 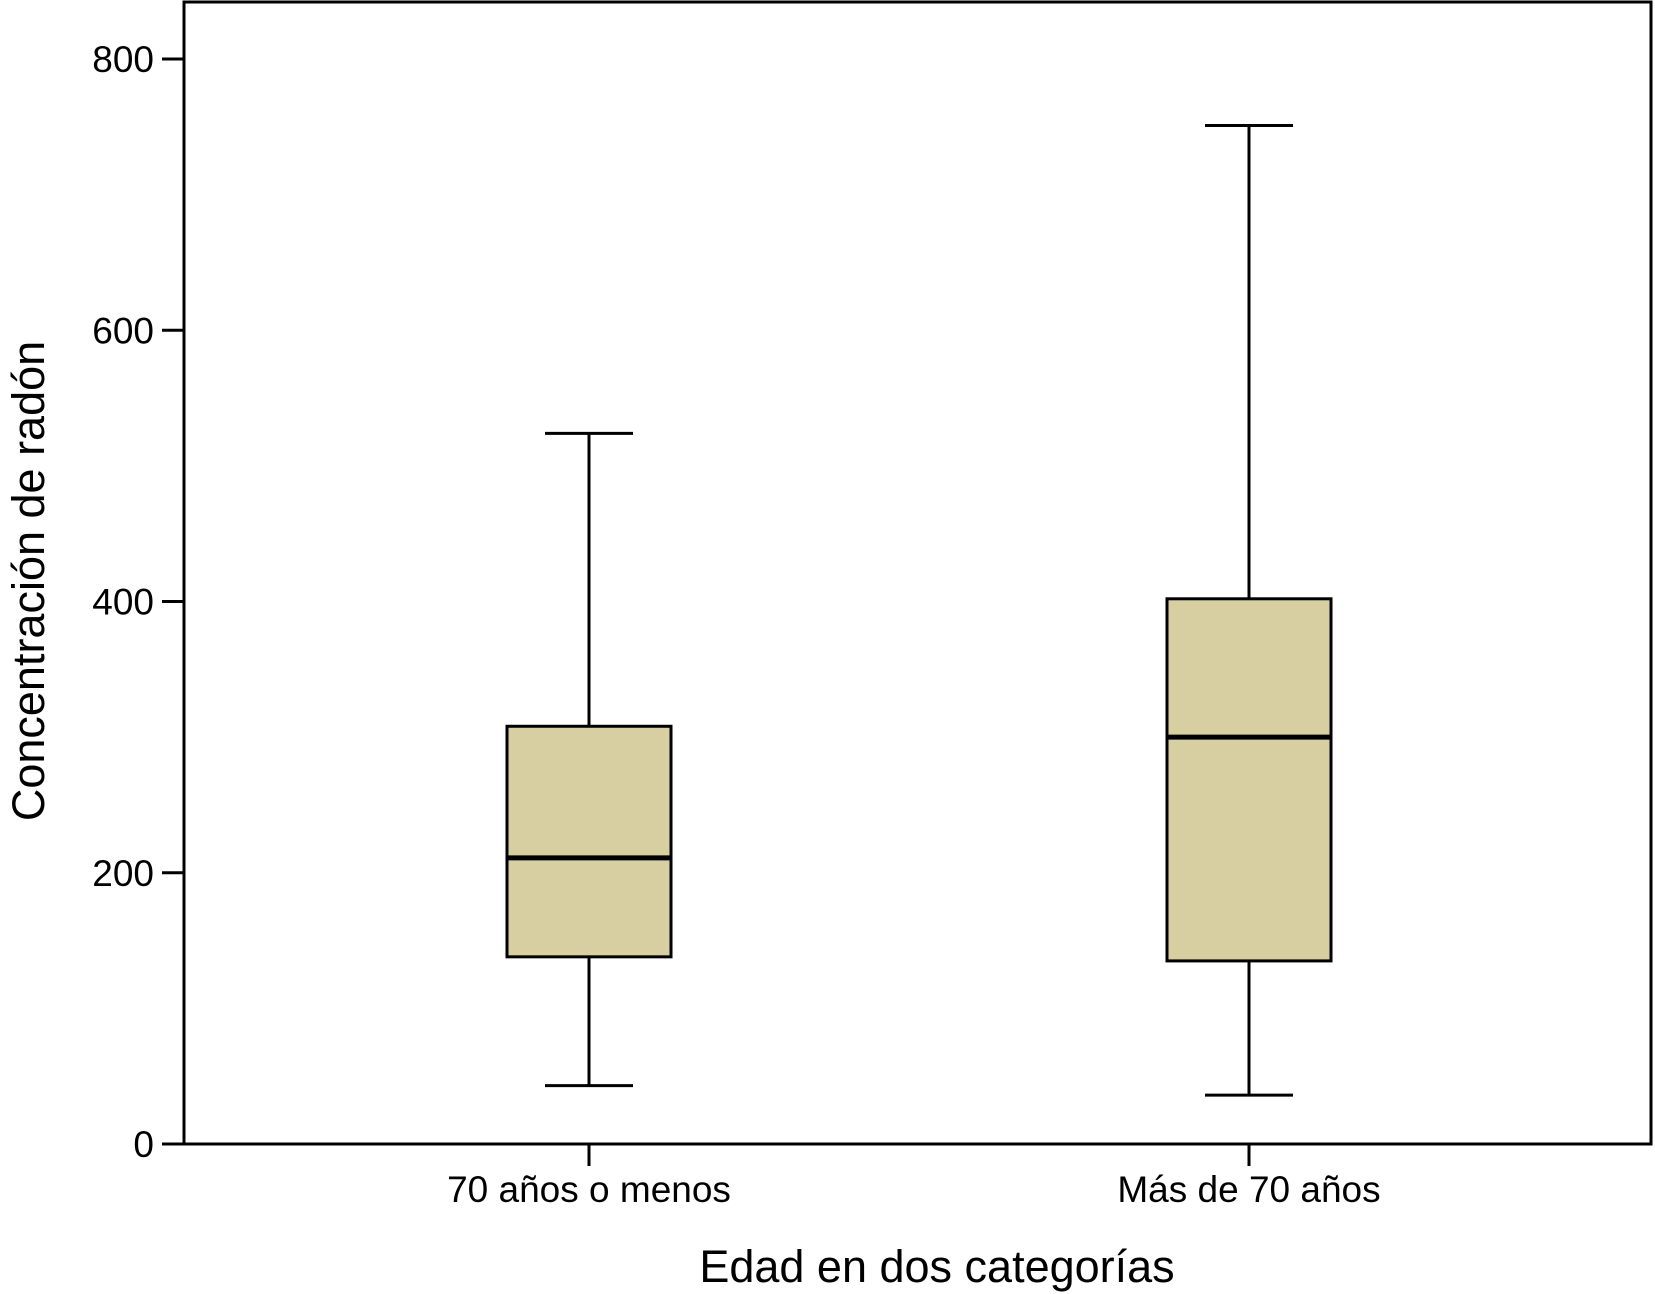 I want to click on x-axis-title: Edad en dos categorías, so click(x=936, y=1266).